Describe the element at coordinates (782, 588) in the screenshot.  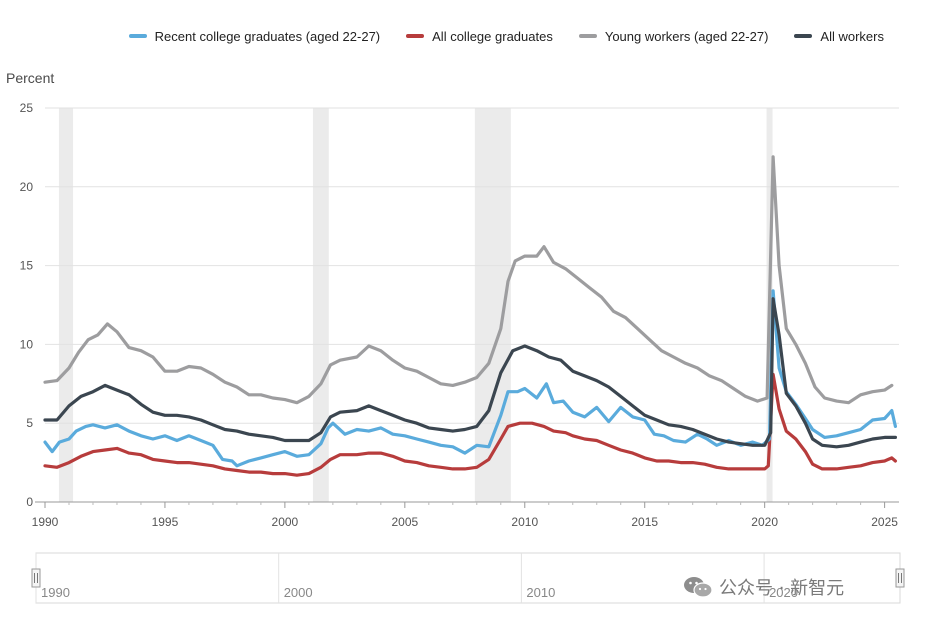
I see `watermark-text: 公众号 · 新智元` at that location.